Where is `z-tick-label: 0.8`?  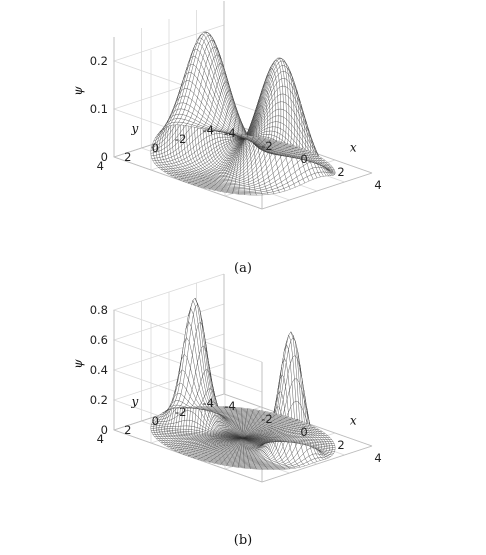 z-tick-label: 0.8 is located at coordinates (99, 310).